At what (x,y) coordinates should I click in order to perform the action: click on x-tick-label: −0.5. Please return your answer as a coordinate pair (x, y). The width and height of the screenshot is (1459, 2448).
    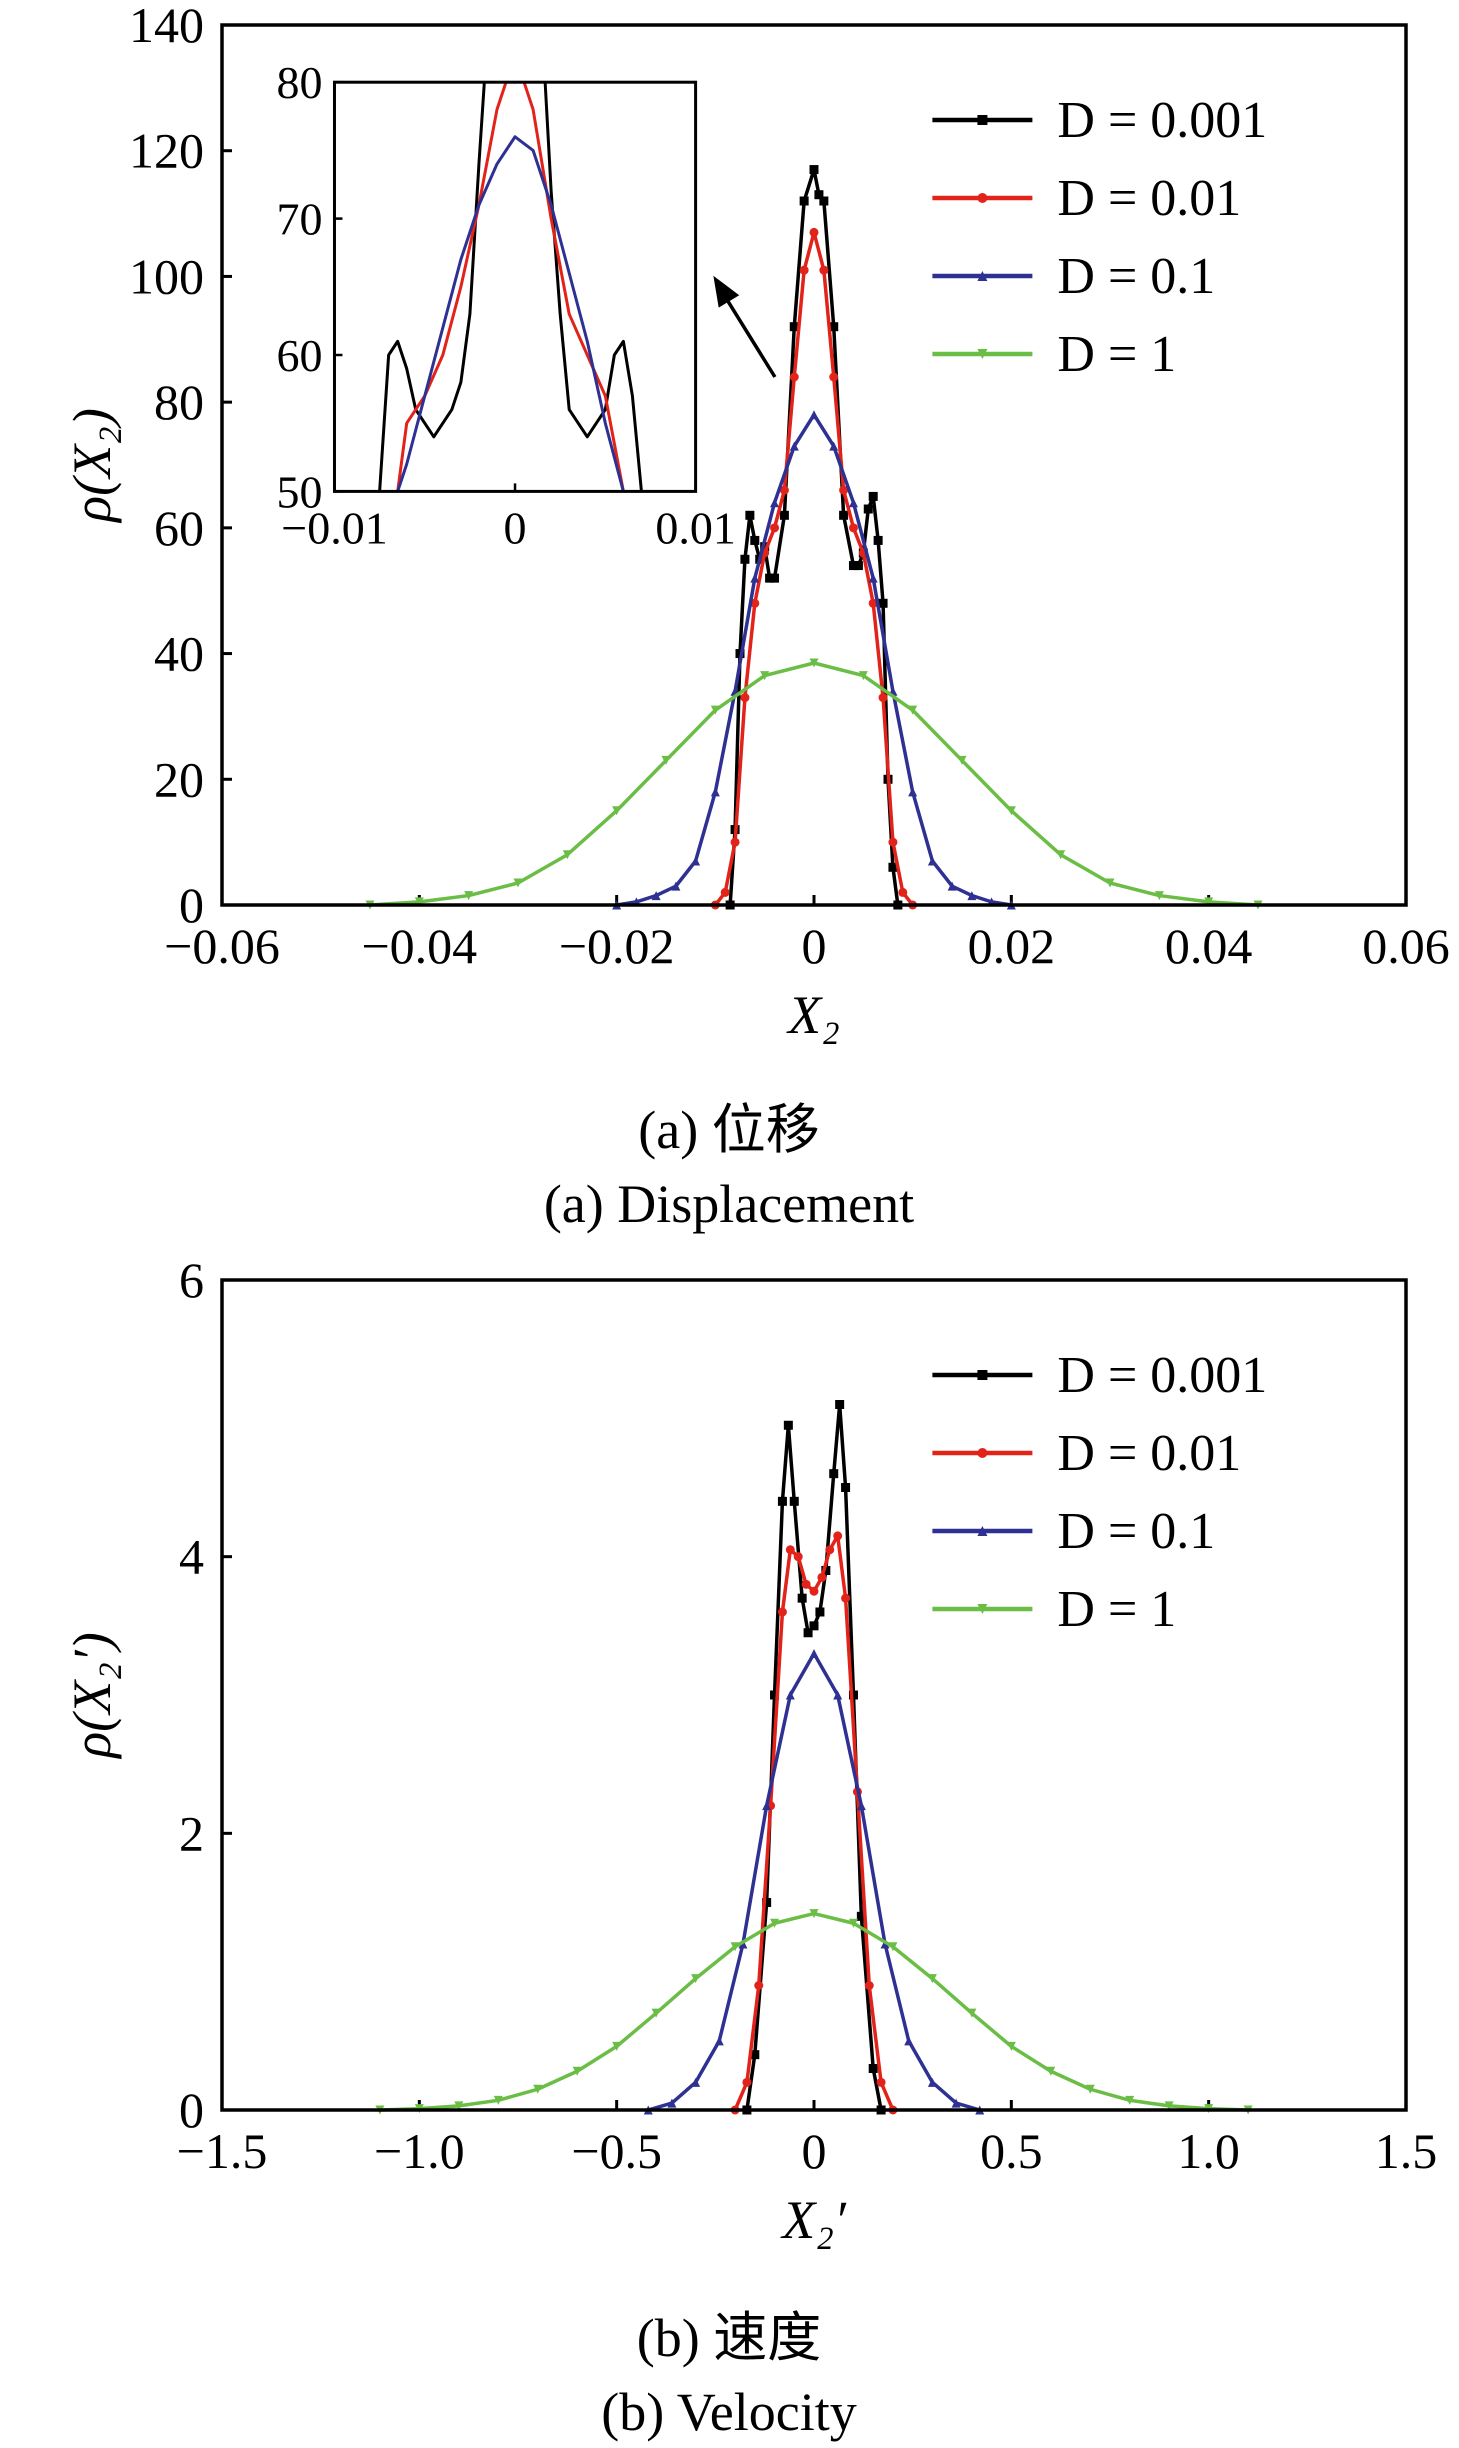
    Looking at the image, I should click on (616, 2151).